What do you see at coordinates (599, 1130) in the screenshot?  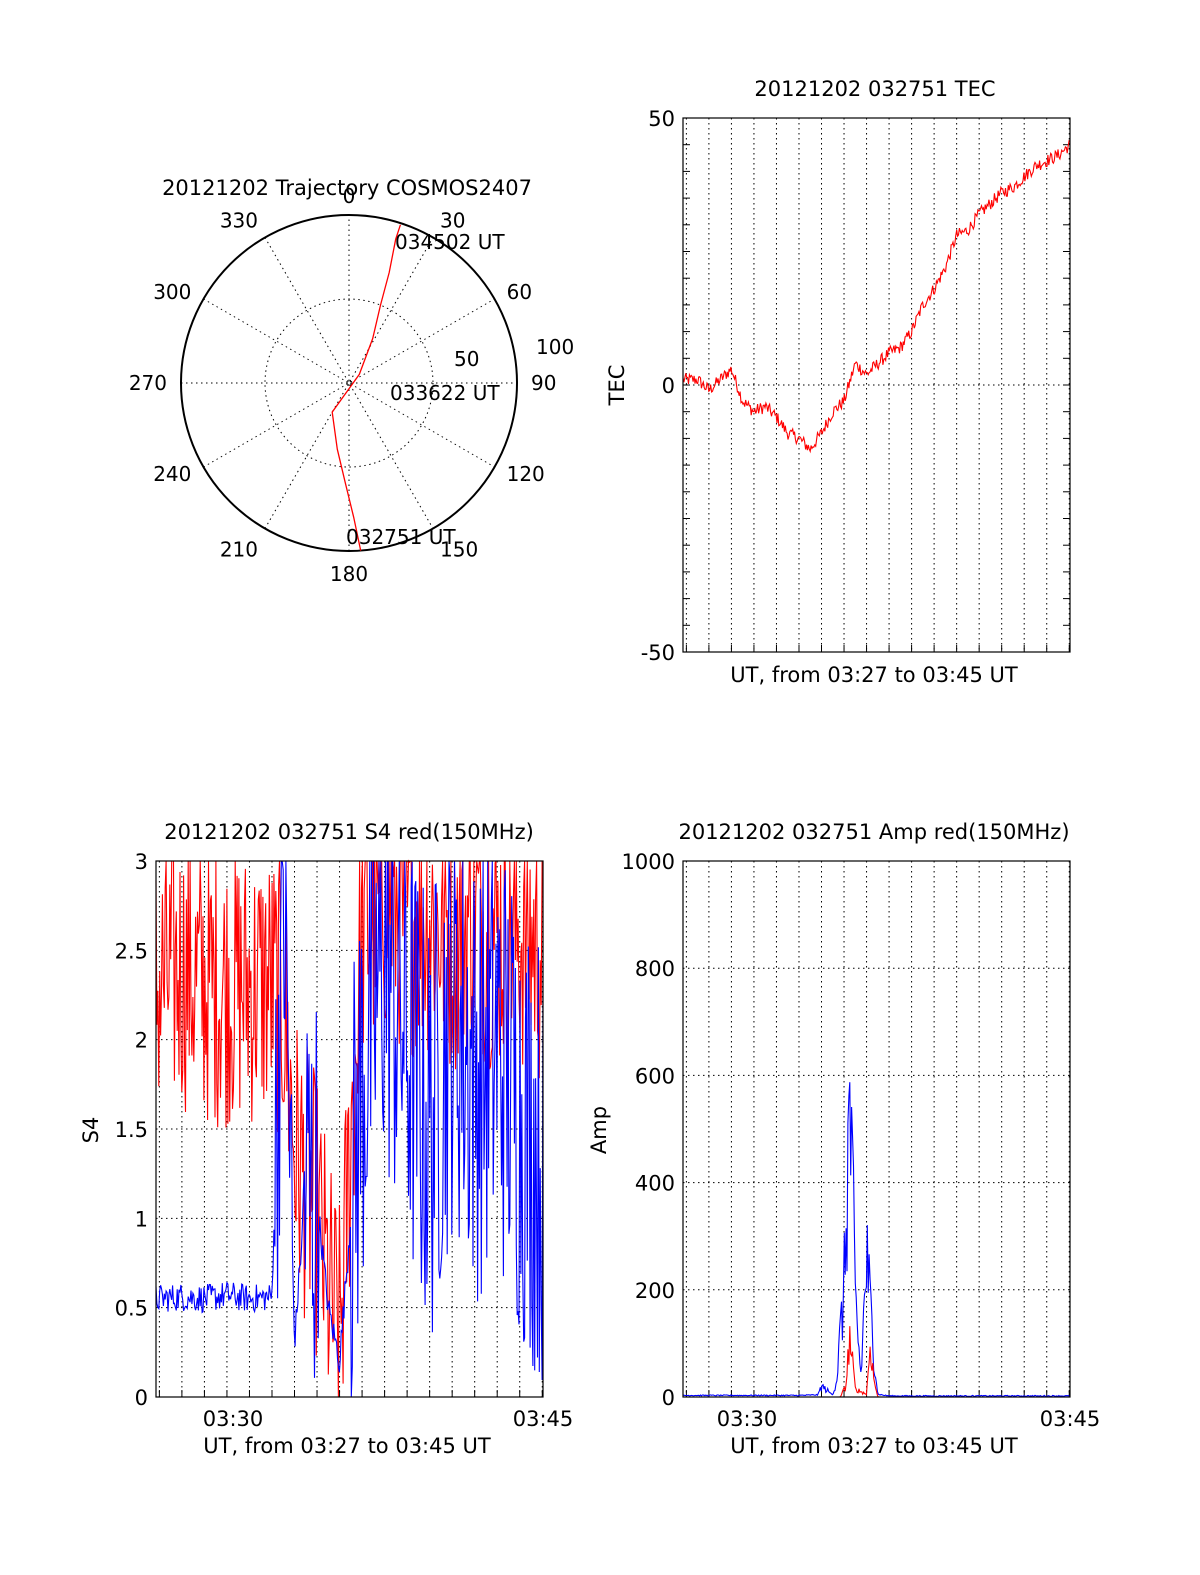 I see `amp-ylabel: Amp` at bounding box center [599, 1130].